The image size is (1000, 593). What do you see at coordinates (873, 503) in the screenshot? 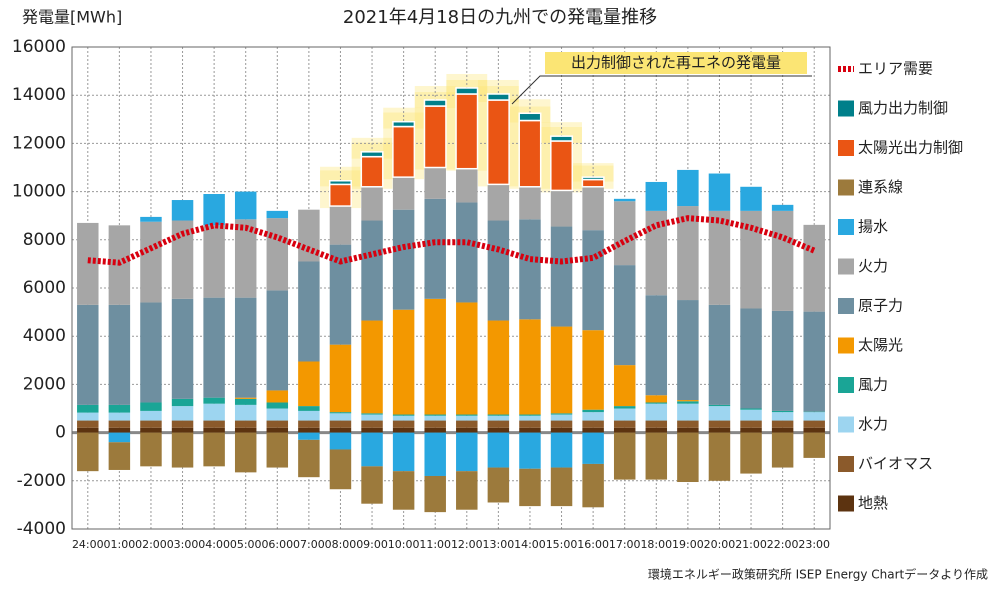
I see `legend-label: 地熱` at bounding box center [873, 503].